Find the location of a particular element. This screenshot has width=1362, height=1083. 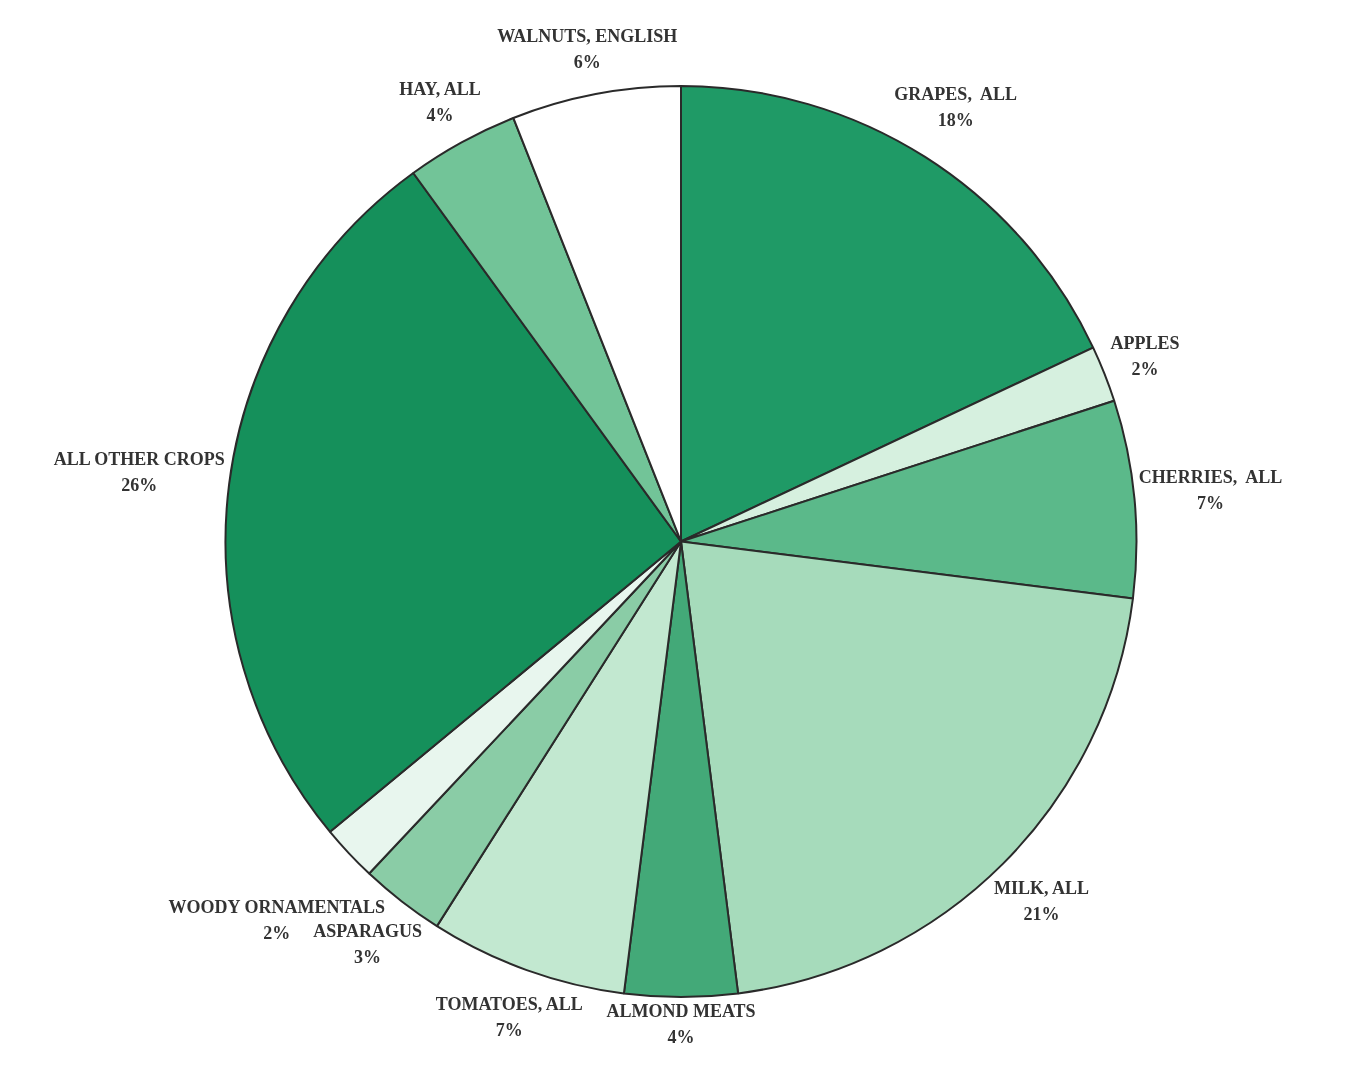

slice-label: CHERRIES, ALL is located at coordinates (1210, 477).